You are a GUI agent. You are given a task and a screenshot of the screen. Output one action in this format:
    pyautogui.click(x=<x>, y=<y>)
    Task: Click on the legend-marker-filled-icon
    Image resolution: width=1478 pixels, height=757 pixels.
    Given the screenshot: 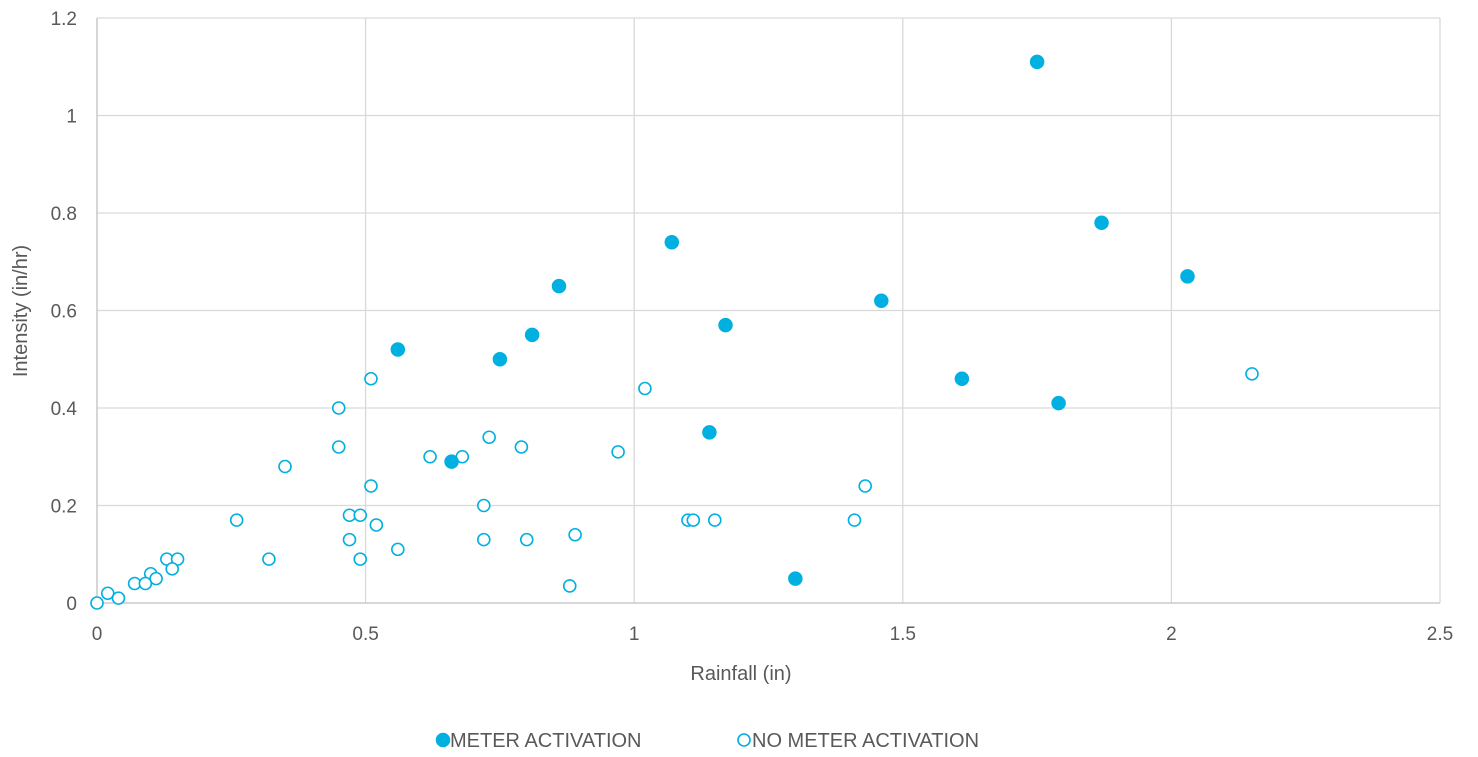 What is the action you would take?
    pyautogui.click(x=443, y=740)
    